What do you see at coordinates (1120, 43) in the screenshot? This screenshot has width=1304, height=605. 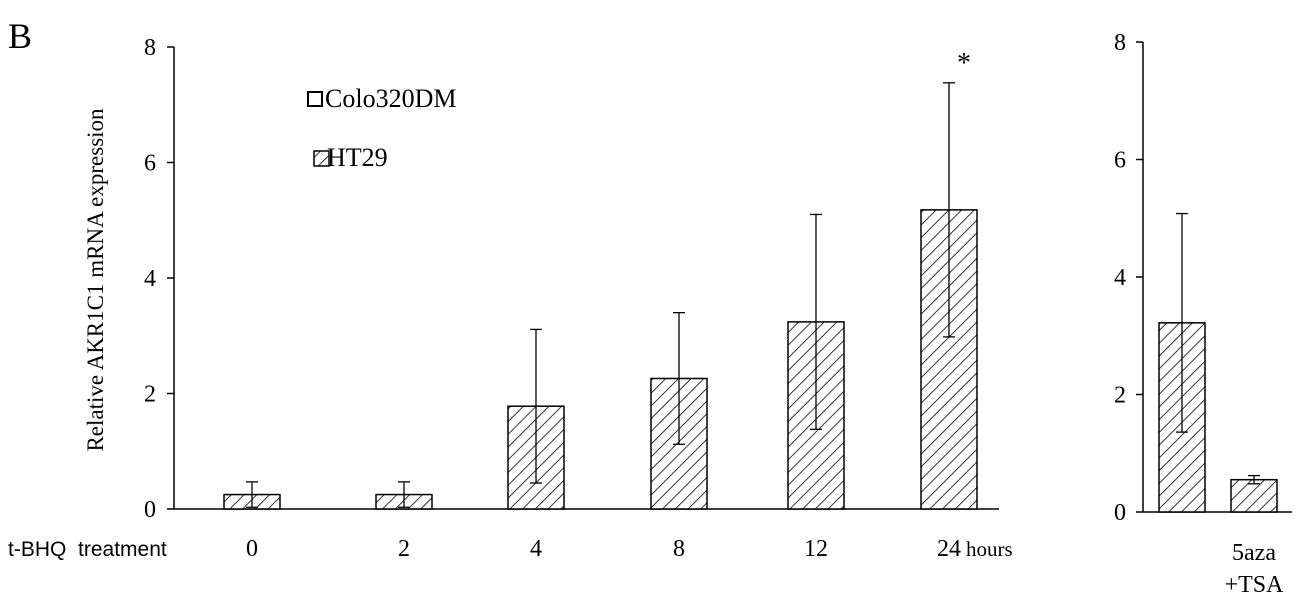 I see `right-y-tick-label: 8` at bounding box center [1120, 43].